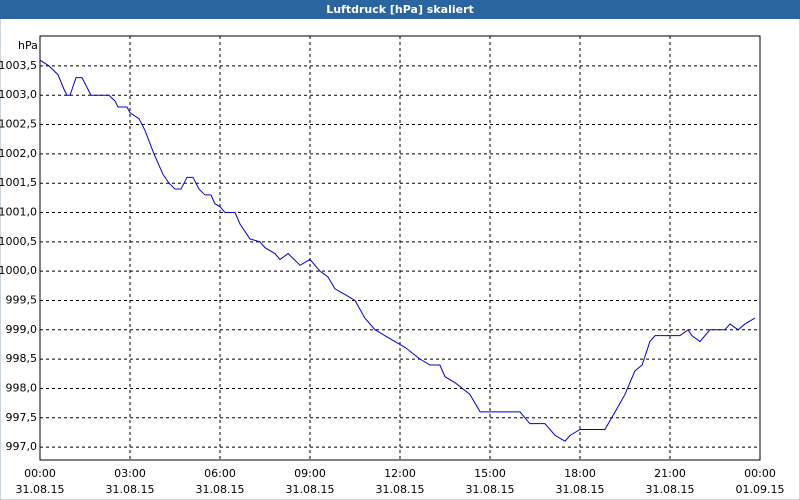 Image resolution: width=800 pixels, height=500 pixels. What do you see at coordinates (28, 45) in the screenshot?
I see `y-axis-label: hPa` at bounding box center [28, 45].